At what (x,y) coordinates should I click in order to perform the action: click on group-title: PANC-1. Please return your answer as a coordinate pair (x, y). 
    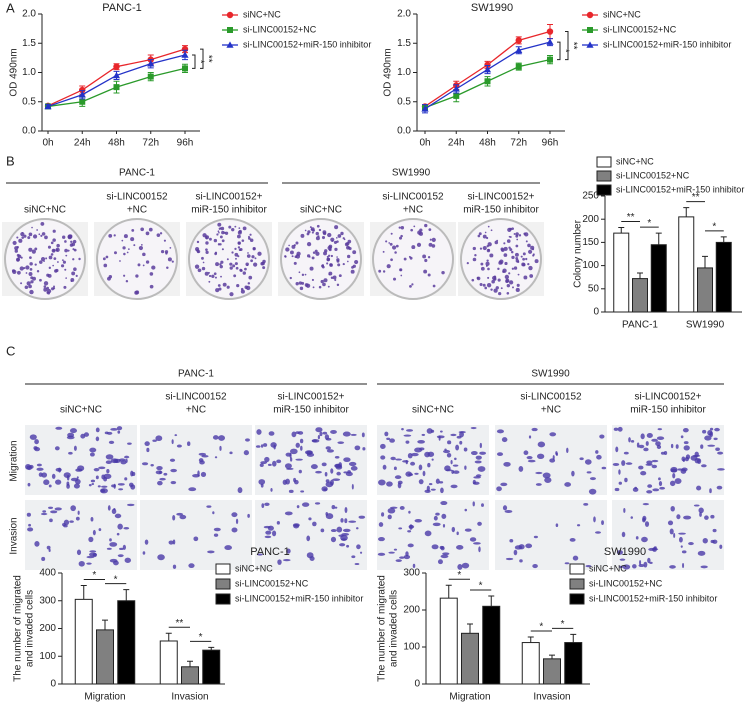
    Looking at the image, I should click on (137, 173).